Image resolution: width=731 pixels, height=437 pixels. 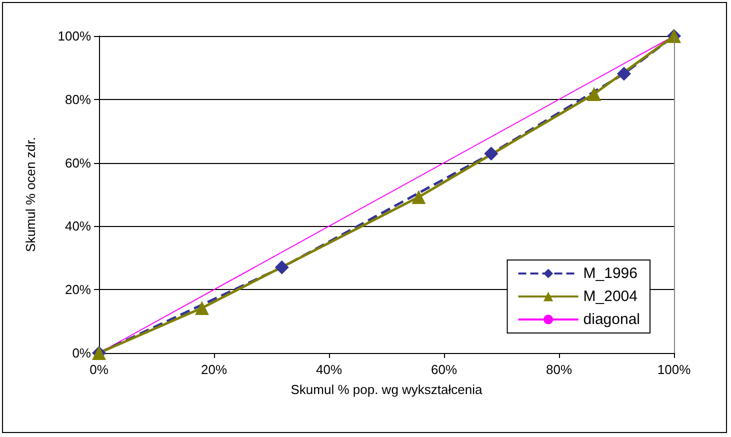 What do you see at coordinates (75, 36) in the screenshot?
I see `y-tick-label: 100%` at bounding box center [75, 36].